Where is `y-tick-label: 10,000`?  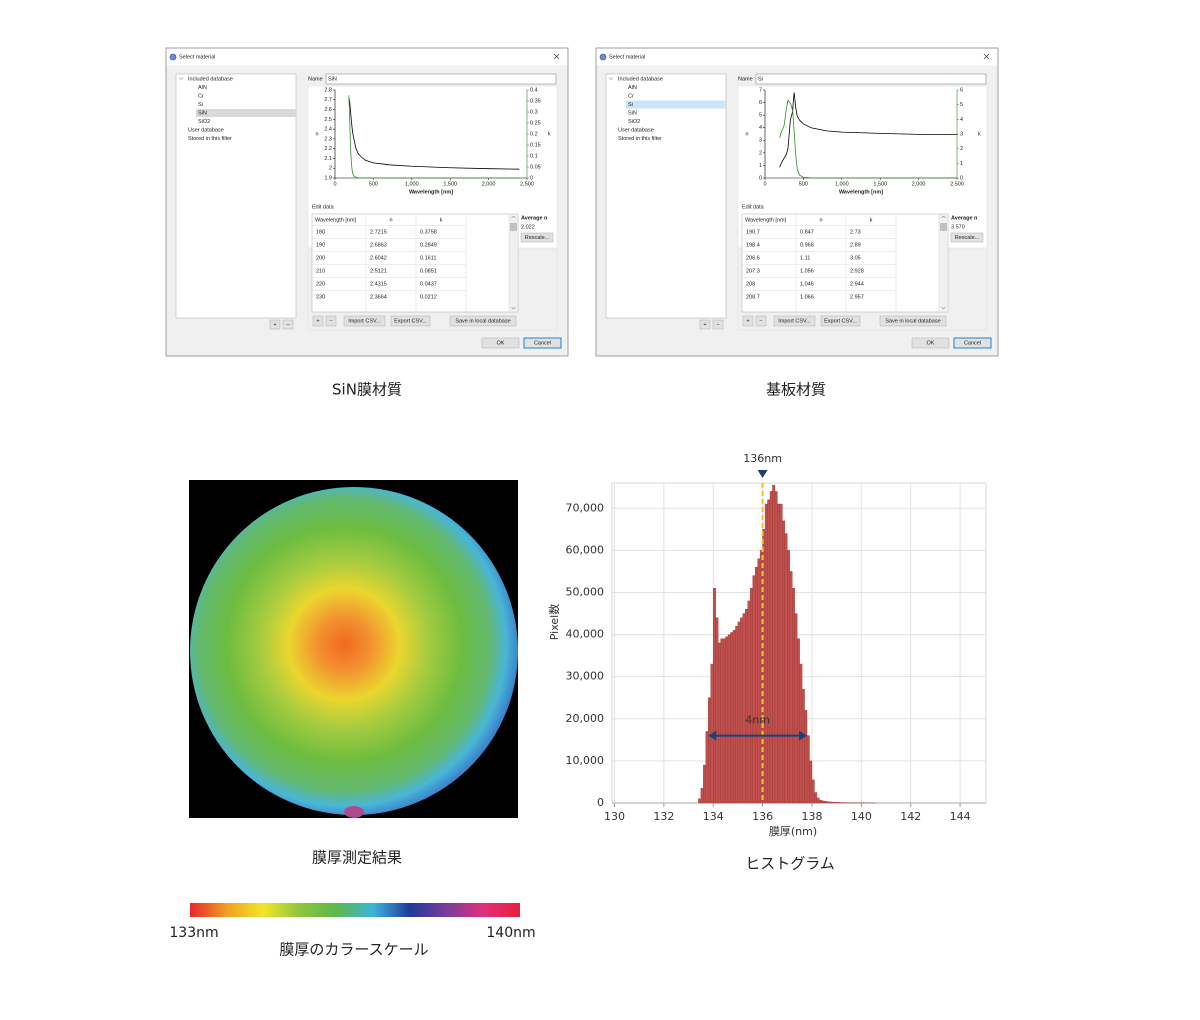
y-tick-label: 10,000 is located at coordinates (585, 760).